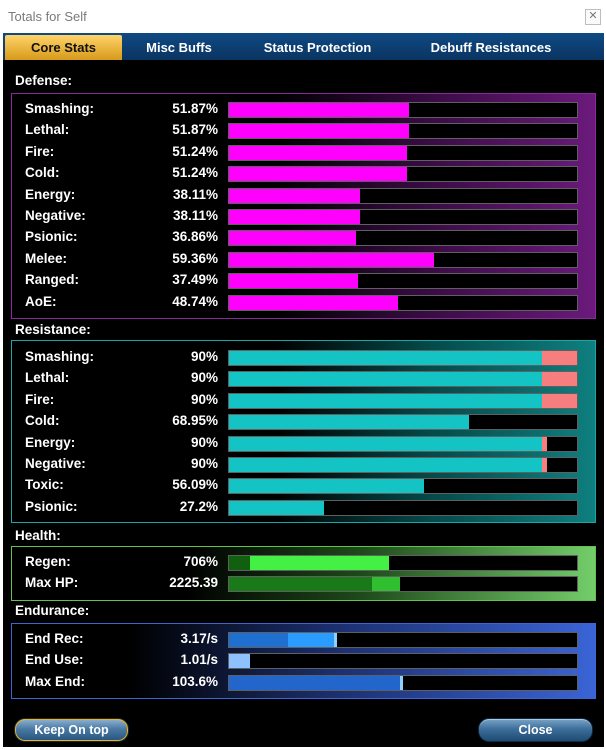  What do you see at coordinates (52, 583) in the screenshot?
I see `stat-label: Max HP:` at bounding box center [52, 583].